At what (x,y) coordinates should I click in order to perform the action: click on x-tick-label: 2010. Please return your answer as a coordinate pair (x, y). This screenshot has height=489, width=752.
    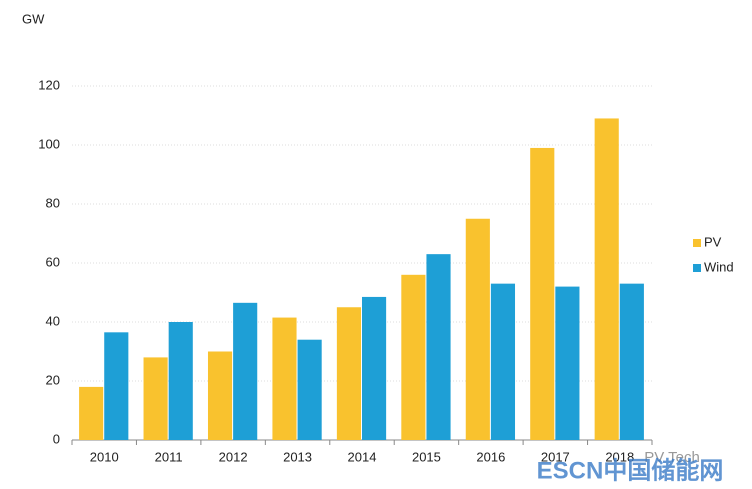
    Looking at the image, I should click on (104, 456).